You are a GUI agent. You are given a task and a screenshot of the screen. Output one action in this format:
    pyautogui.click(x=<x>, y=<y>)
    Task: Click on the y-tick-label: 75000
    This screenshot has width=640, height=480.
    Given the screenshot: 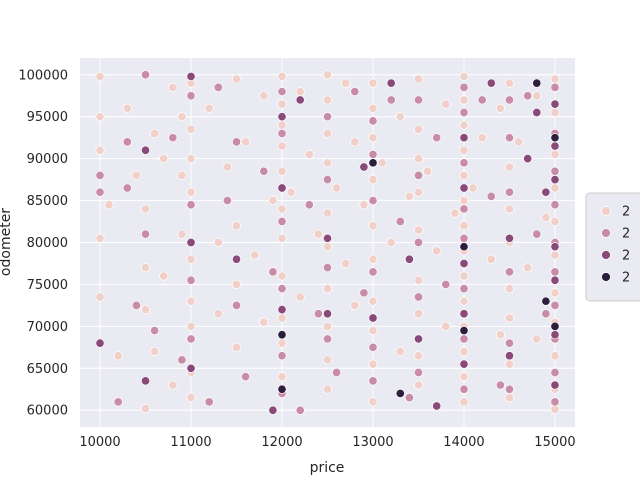 What is the action you would take?
    pyautogui.click(x=47, y=285)
    